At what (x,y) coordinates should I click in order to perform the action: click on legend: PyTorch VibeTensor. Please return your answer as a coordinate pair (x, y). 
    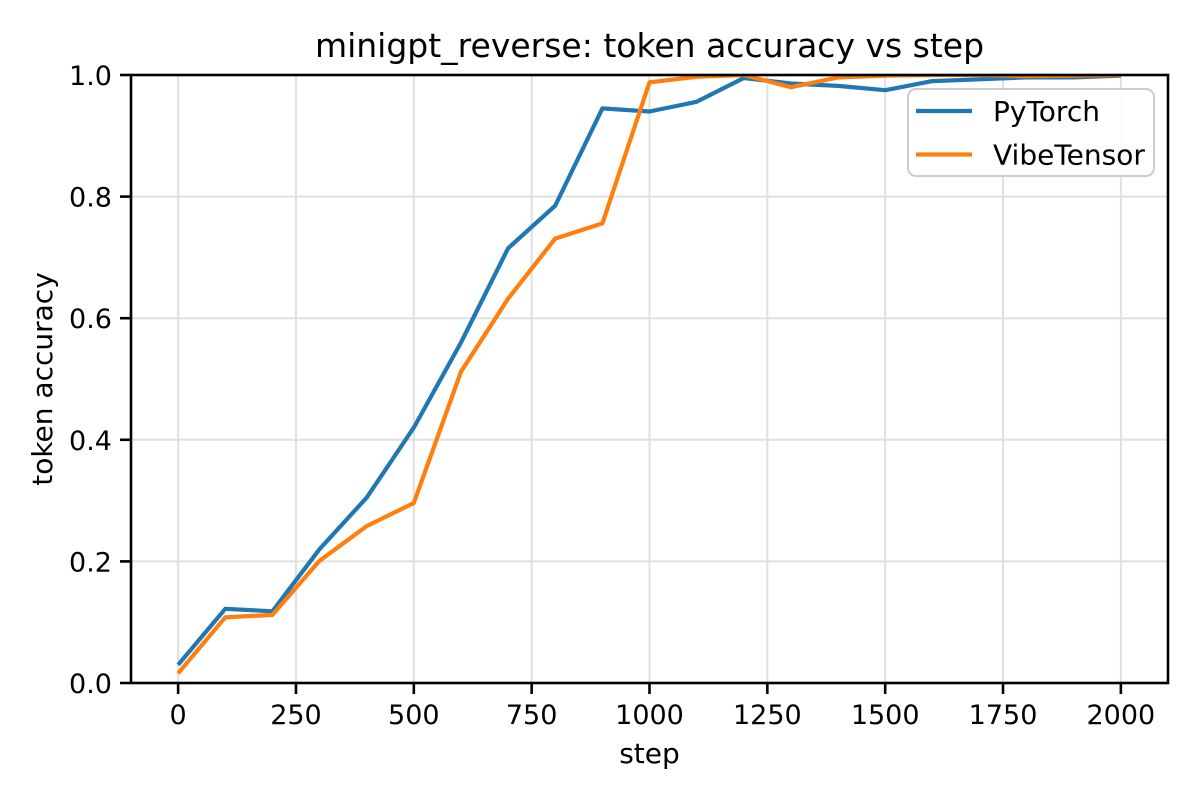
    Looking at the image, I should click on (1031, 132).